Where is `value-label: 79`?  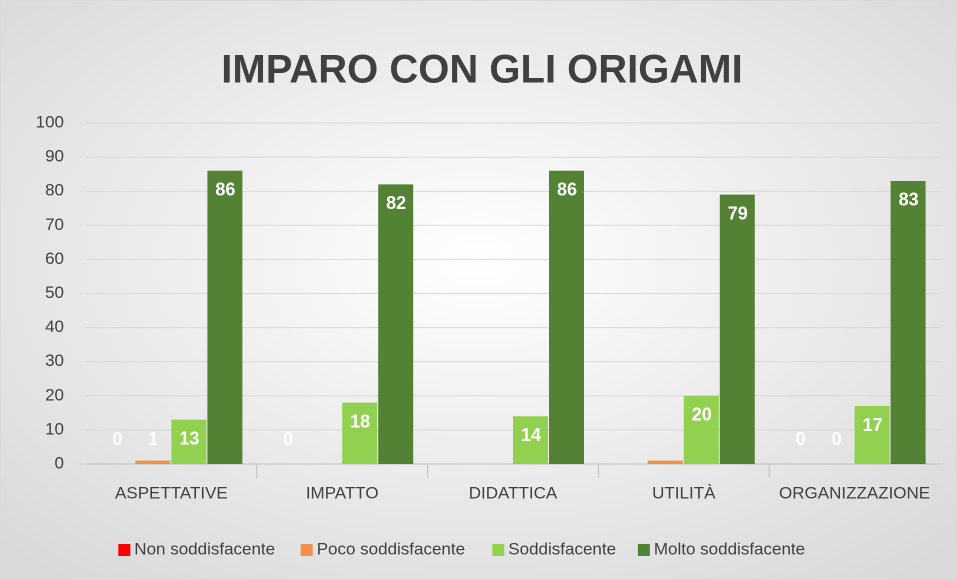
value-label: 79 is located at coordinates (738, 213).